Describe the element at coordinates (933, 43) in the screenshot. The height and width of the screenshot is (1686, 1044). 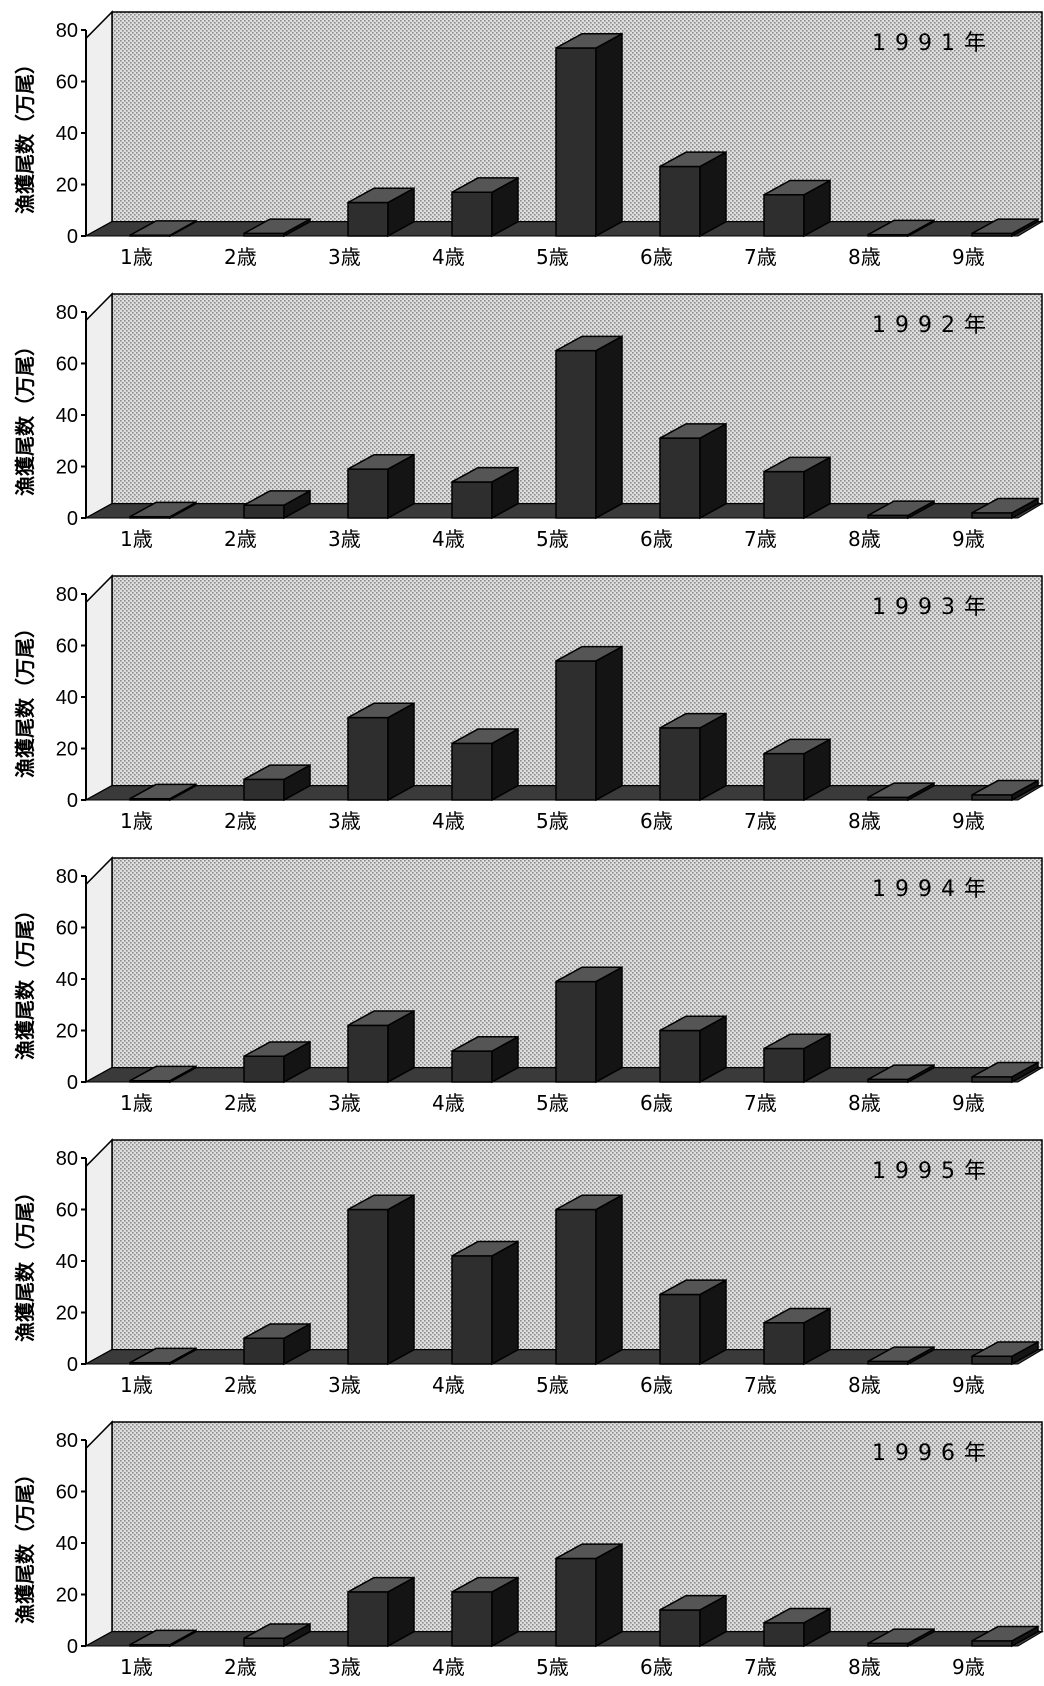
I see `panel-year-label: 1991年` at that location.